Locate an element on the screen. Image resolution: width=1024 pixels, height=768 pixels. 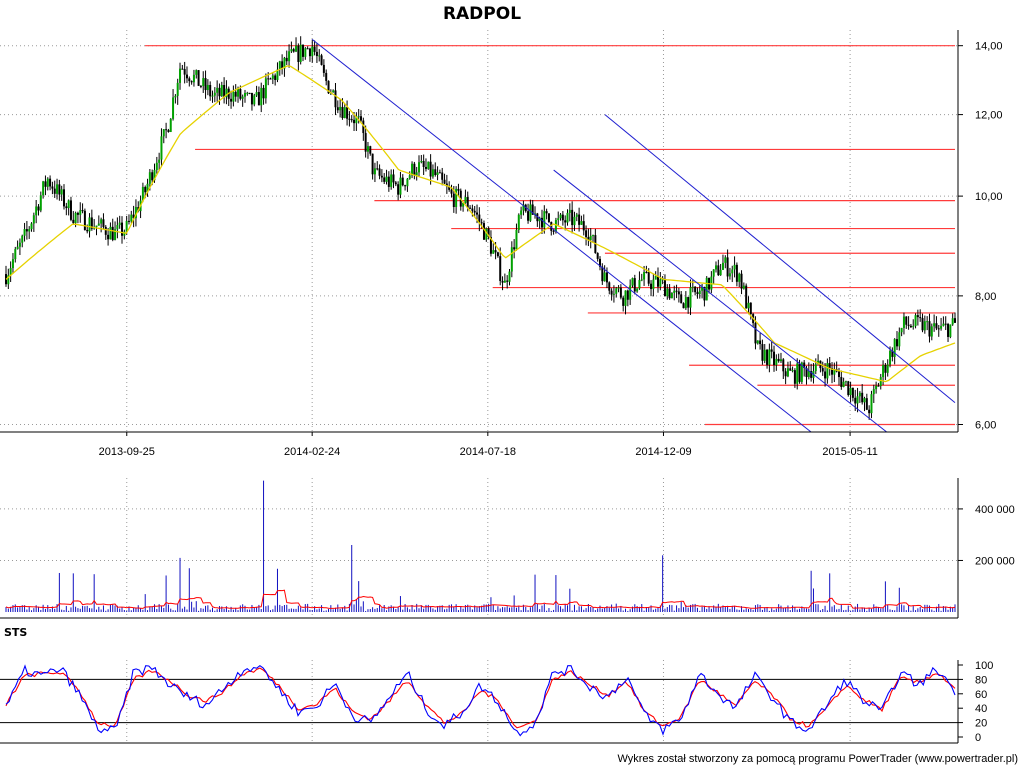
x-tick-label: 2014-02-24 is located at coordinates (312, 452).